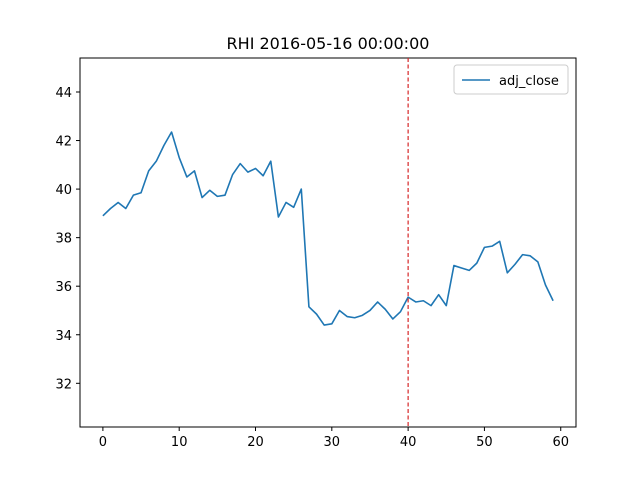 This screenshot has width=640, height=480. Describe the element at coordinates (328, 43) in the screenshot. I see `chart-title: RHI 2016-05-16 00:00:00` at that location.